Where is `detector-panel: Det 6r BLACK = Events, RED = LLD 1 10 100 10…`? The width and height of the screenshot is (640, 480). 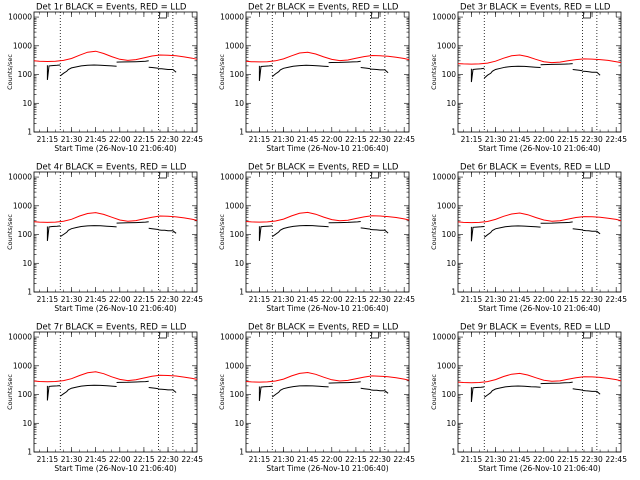
detector-panel: Det 6r BLACK = Events, RED = LLD 1 10 100 10… is located at coordinates (528, 238).